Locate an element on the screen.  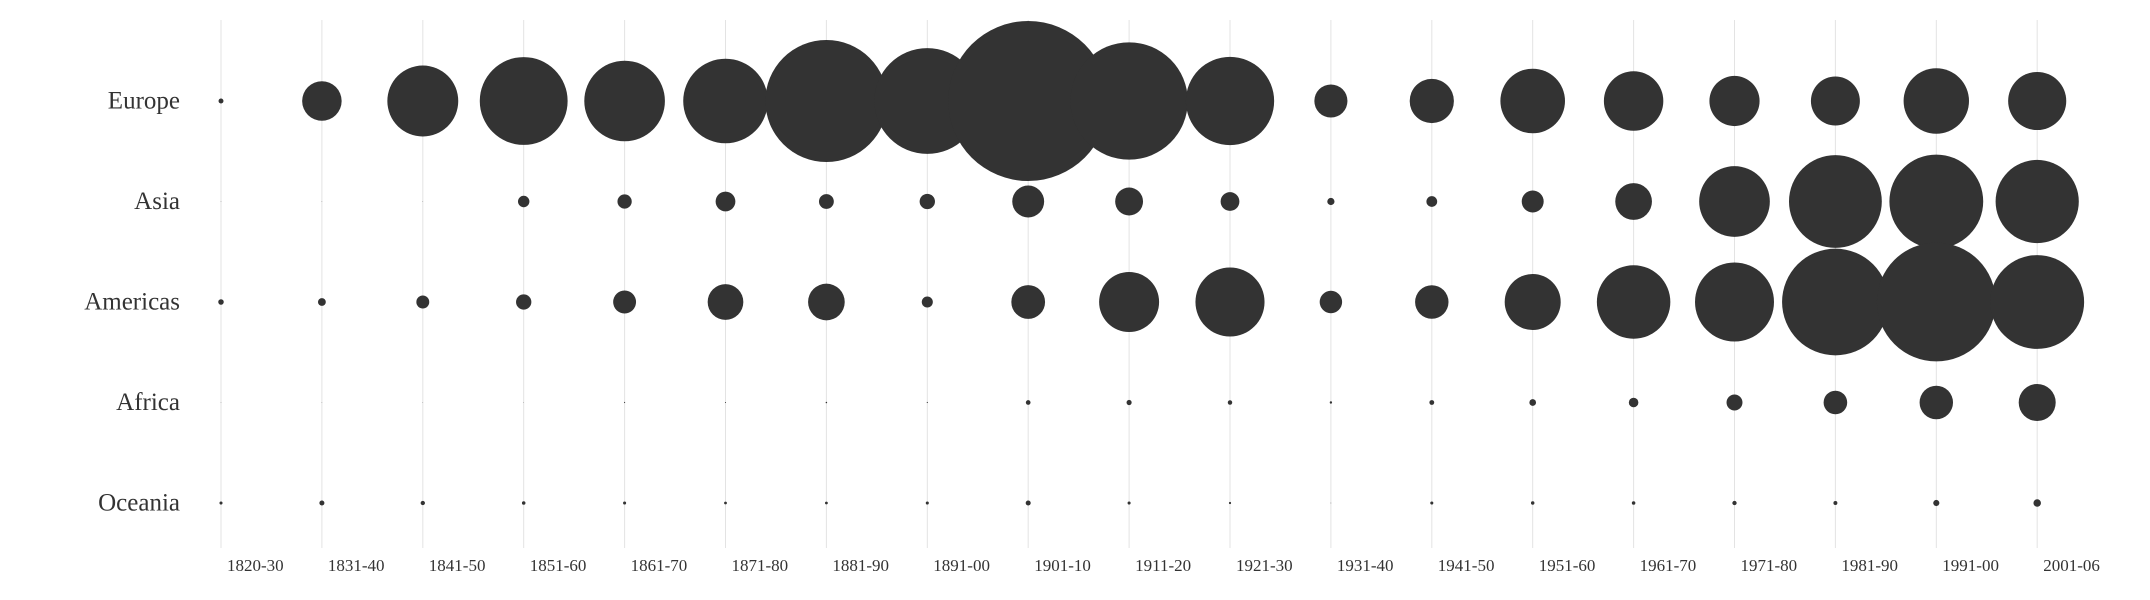
period-label-1941-50: 1941-50 is located at coordinates (1466, 565).